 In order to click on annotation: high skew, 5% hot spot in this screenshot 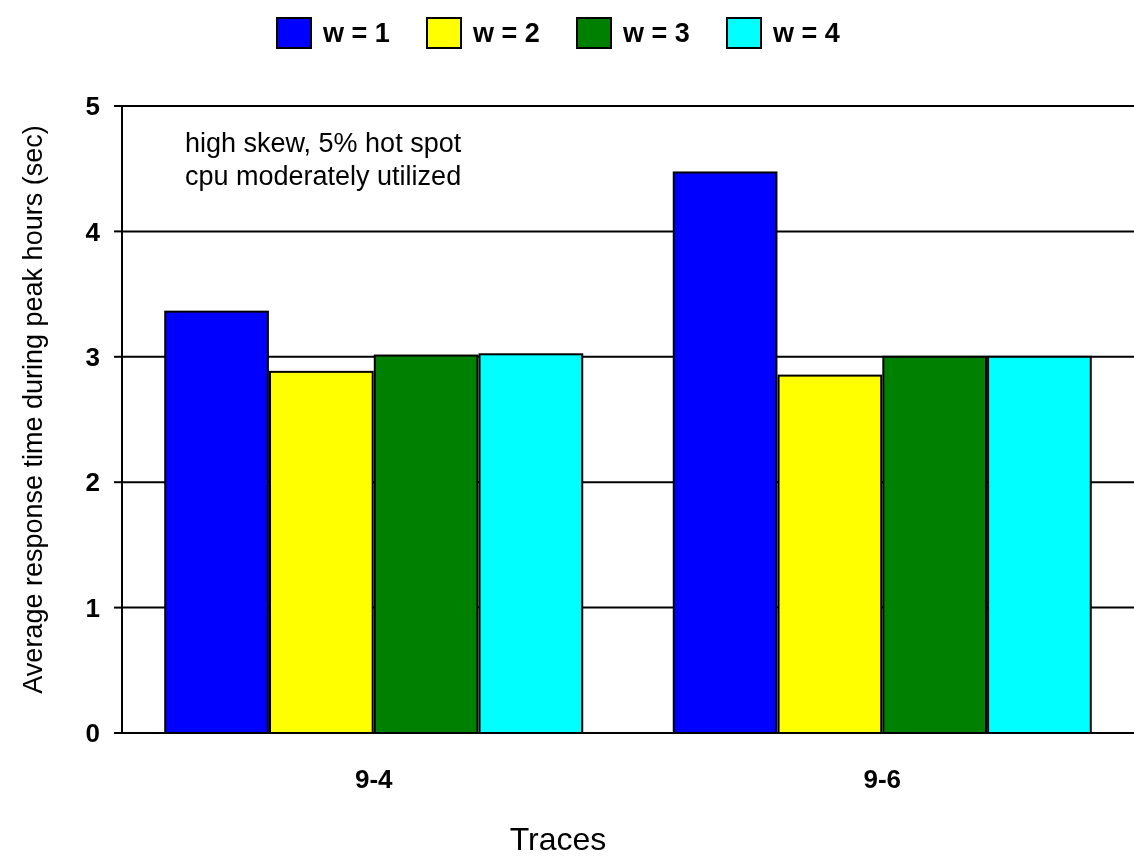, I will do `click(323, 143)`.